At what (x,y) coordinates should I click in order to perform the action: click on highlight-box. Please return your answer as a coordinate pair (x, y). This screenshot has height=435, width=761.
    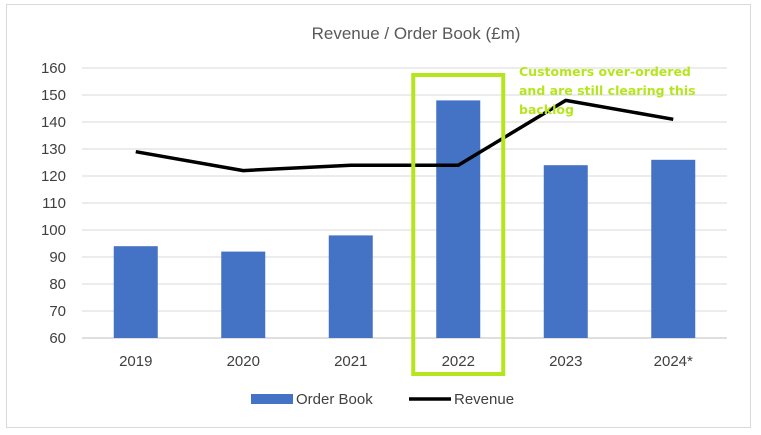
    Looking at the image, I should click on (458, 224).